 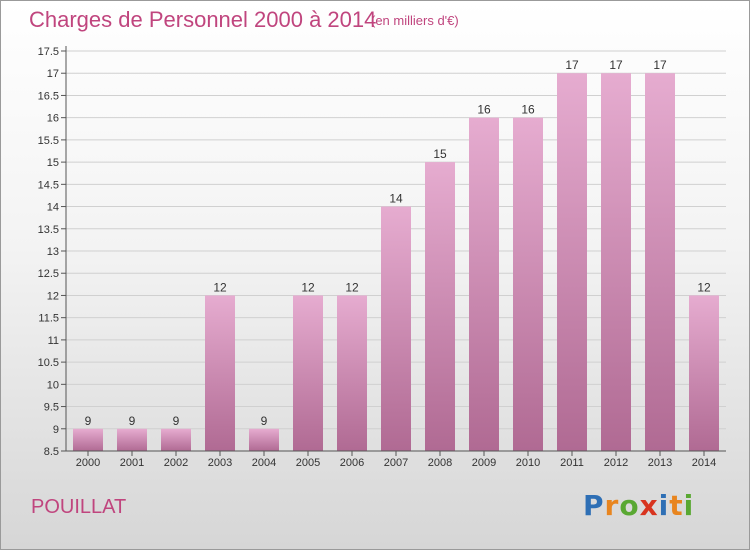 I want to click on y-tick-label: 13.5, so click(x=48, y=230).